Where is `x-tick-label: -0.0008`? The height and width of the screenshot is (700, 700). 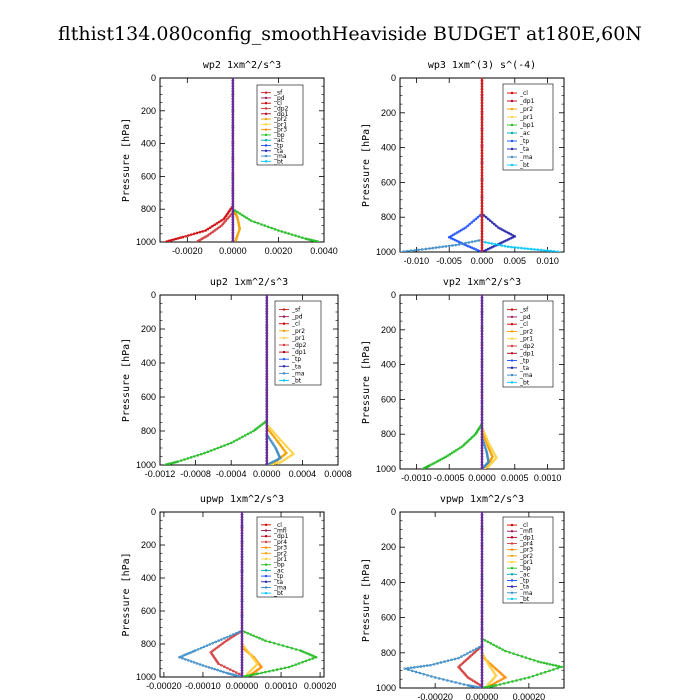
x-tick-label: -0.0008 is located at coordinates (195, 474).